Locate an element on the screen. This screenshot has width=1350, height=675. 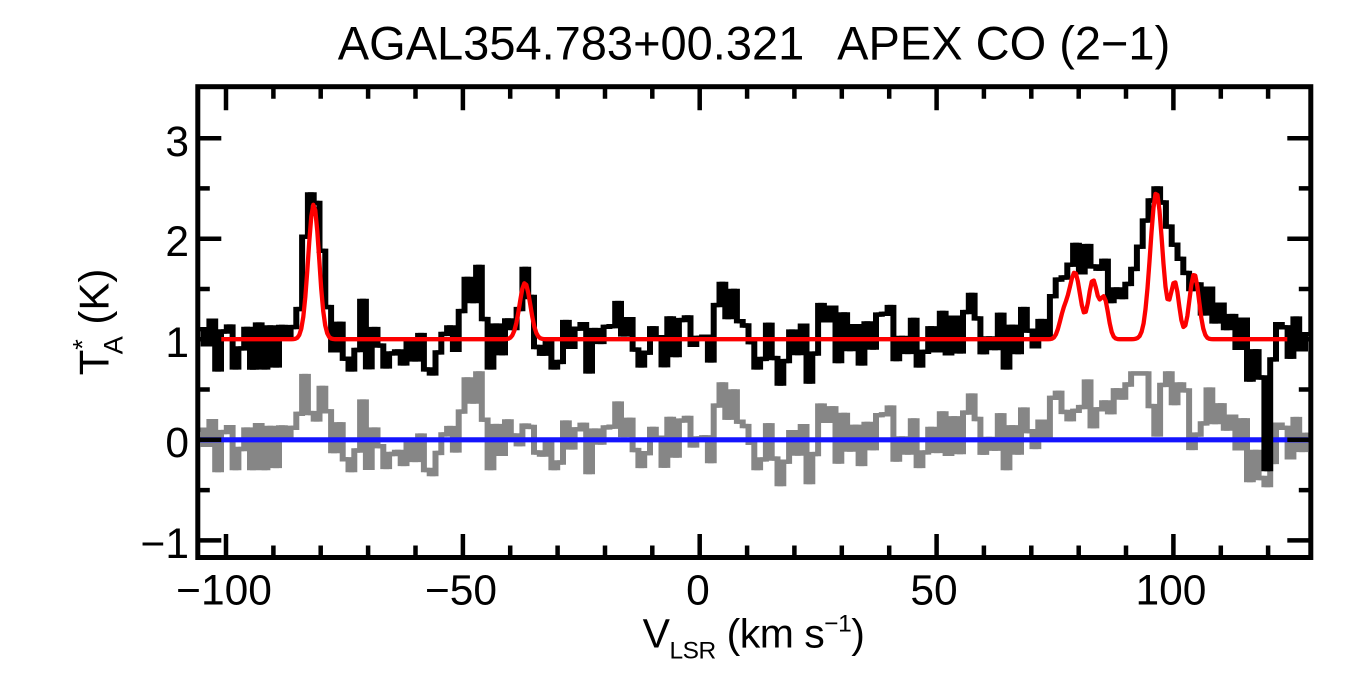
svg-text: −100 is located at coordinates (224, 591).